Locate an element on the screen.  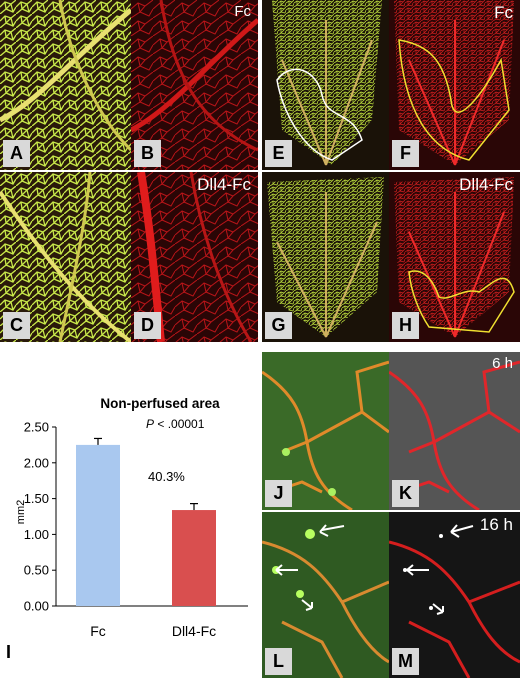
panel-b-letter: B is located at coordinates (147, 153).